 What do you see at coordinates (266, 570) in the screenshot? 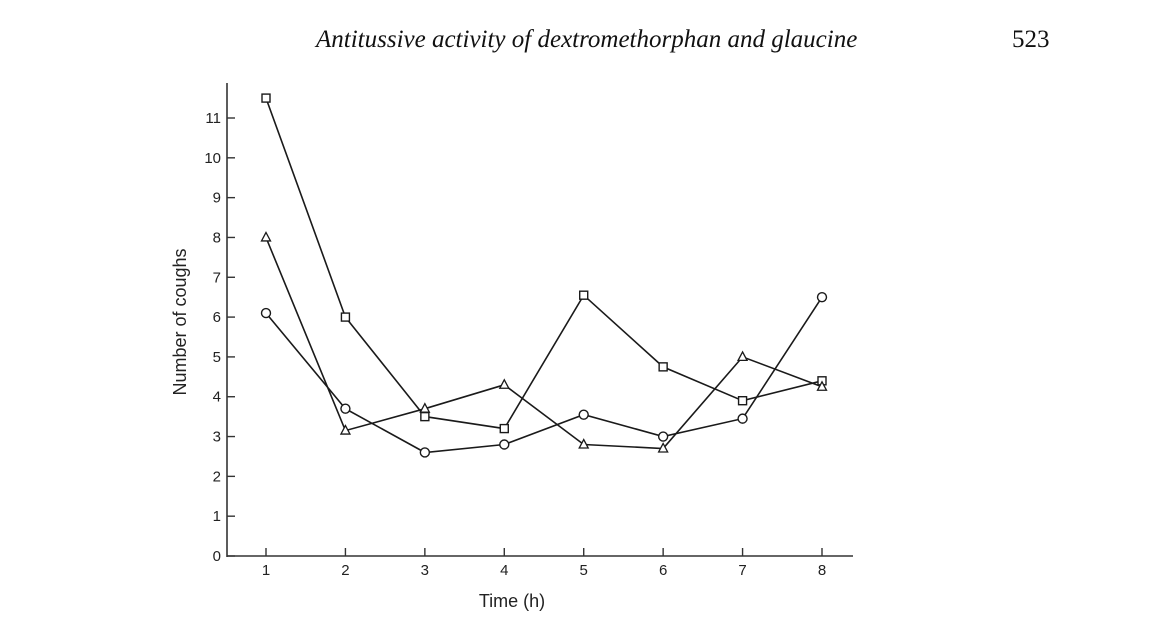
I see `x-tick-label: 1` at bounding box center [266, 570].